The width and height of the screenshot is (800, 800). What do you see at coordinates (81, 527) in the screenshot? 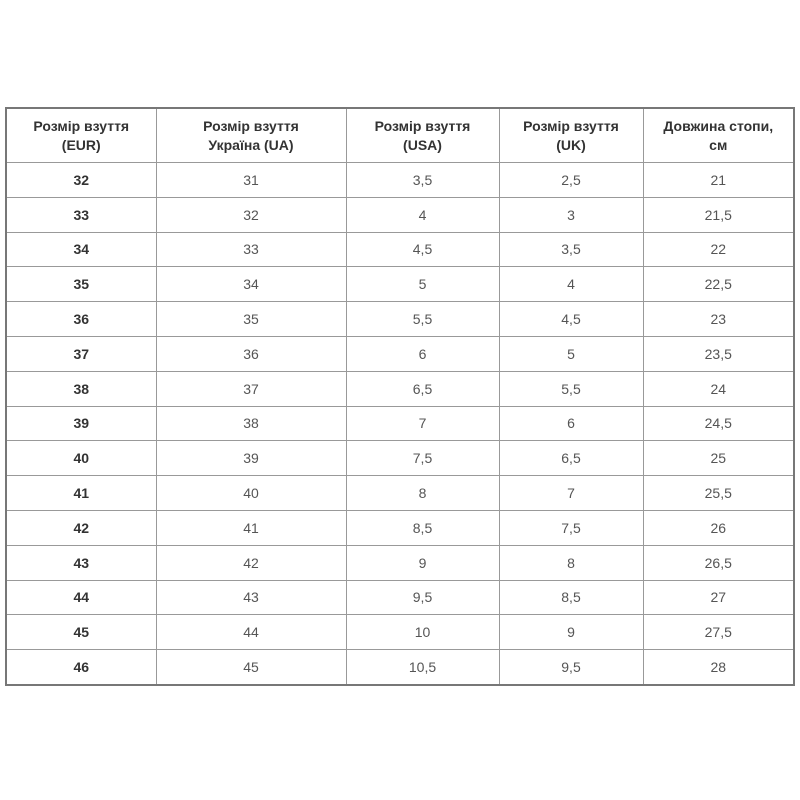
I see `cell-eur: 42` at bounding box center [81, 527].